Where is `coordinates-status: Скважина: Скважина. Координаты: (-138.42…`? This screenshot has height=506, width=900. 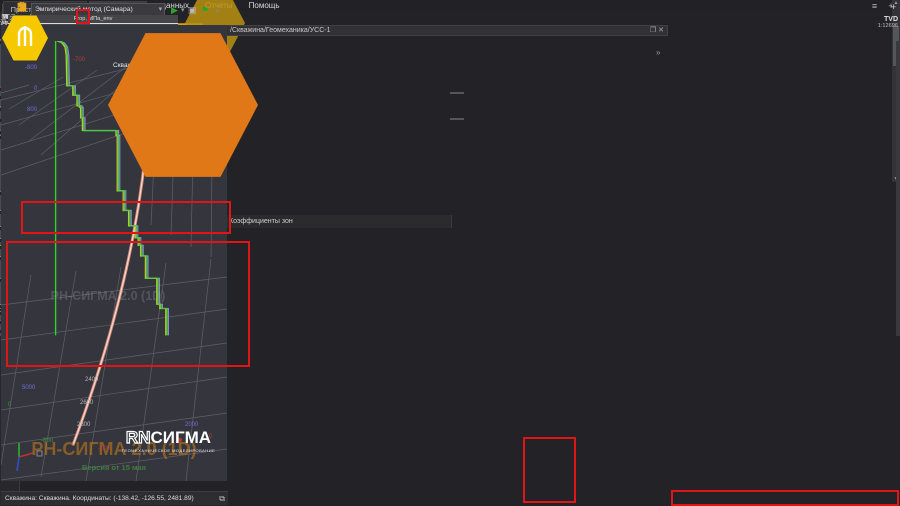 coordinates-status: Скважина: Скважина. Координаты: (-138.42… is located at coordinates (99, 498).